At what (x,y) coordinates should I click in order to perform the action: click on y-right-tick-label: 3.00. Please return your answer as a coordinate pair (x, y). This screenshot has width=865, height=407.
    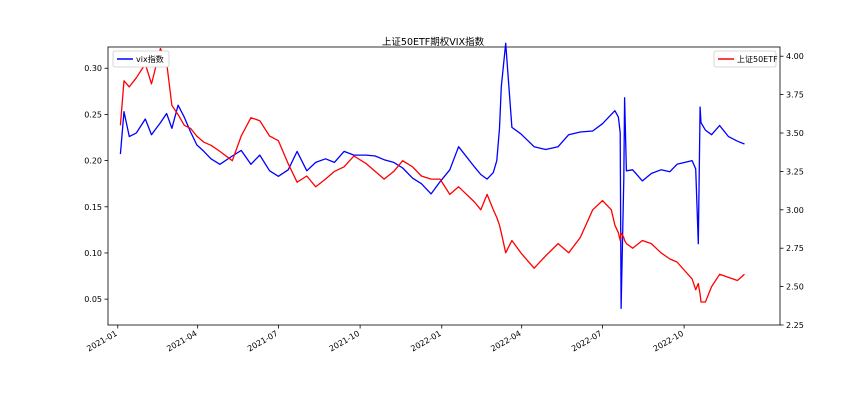
    Looking at the image, I should click on (795, 210).